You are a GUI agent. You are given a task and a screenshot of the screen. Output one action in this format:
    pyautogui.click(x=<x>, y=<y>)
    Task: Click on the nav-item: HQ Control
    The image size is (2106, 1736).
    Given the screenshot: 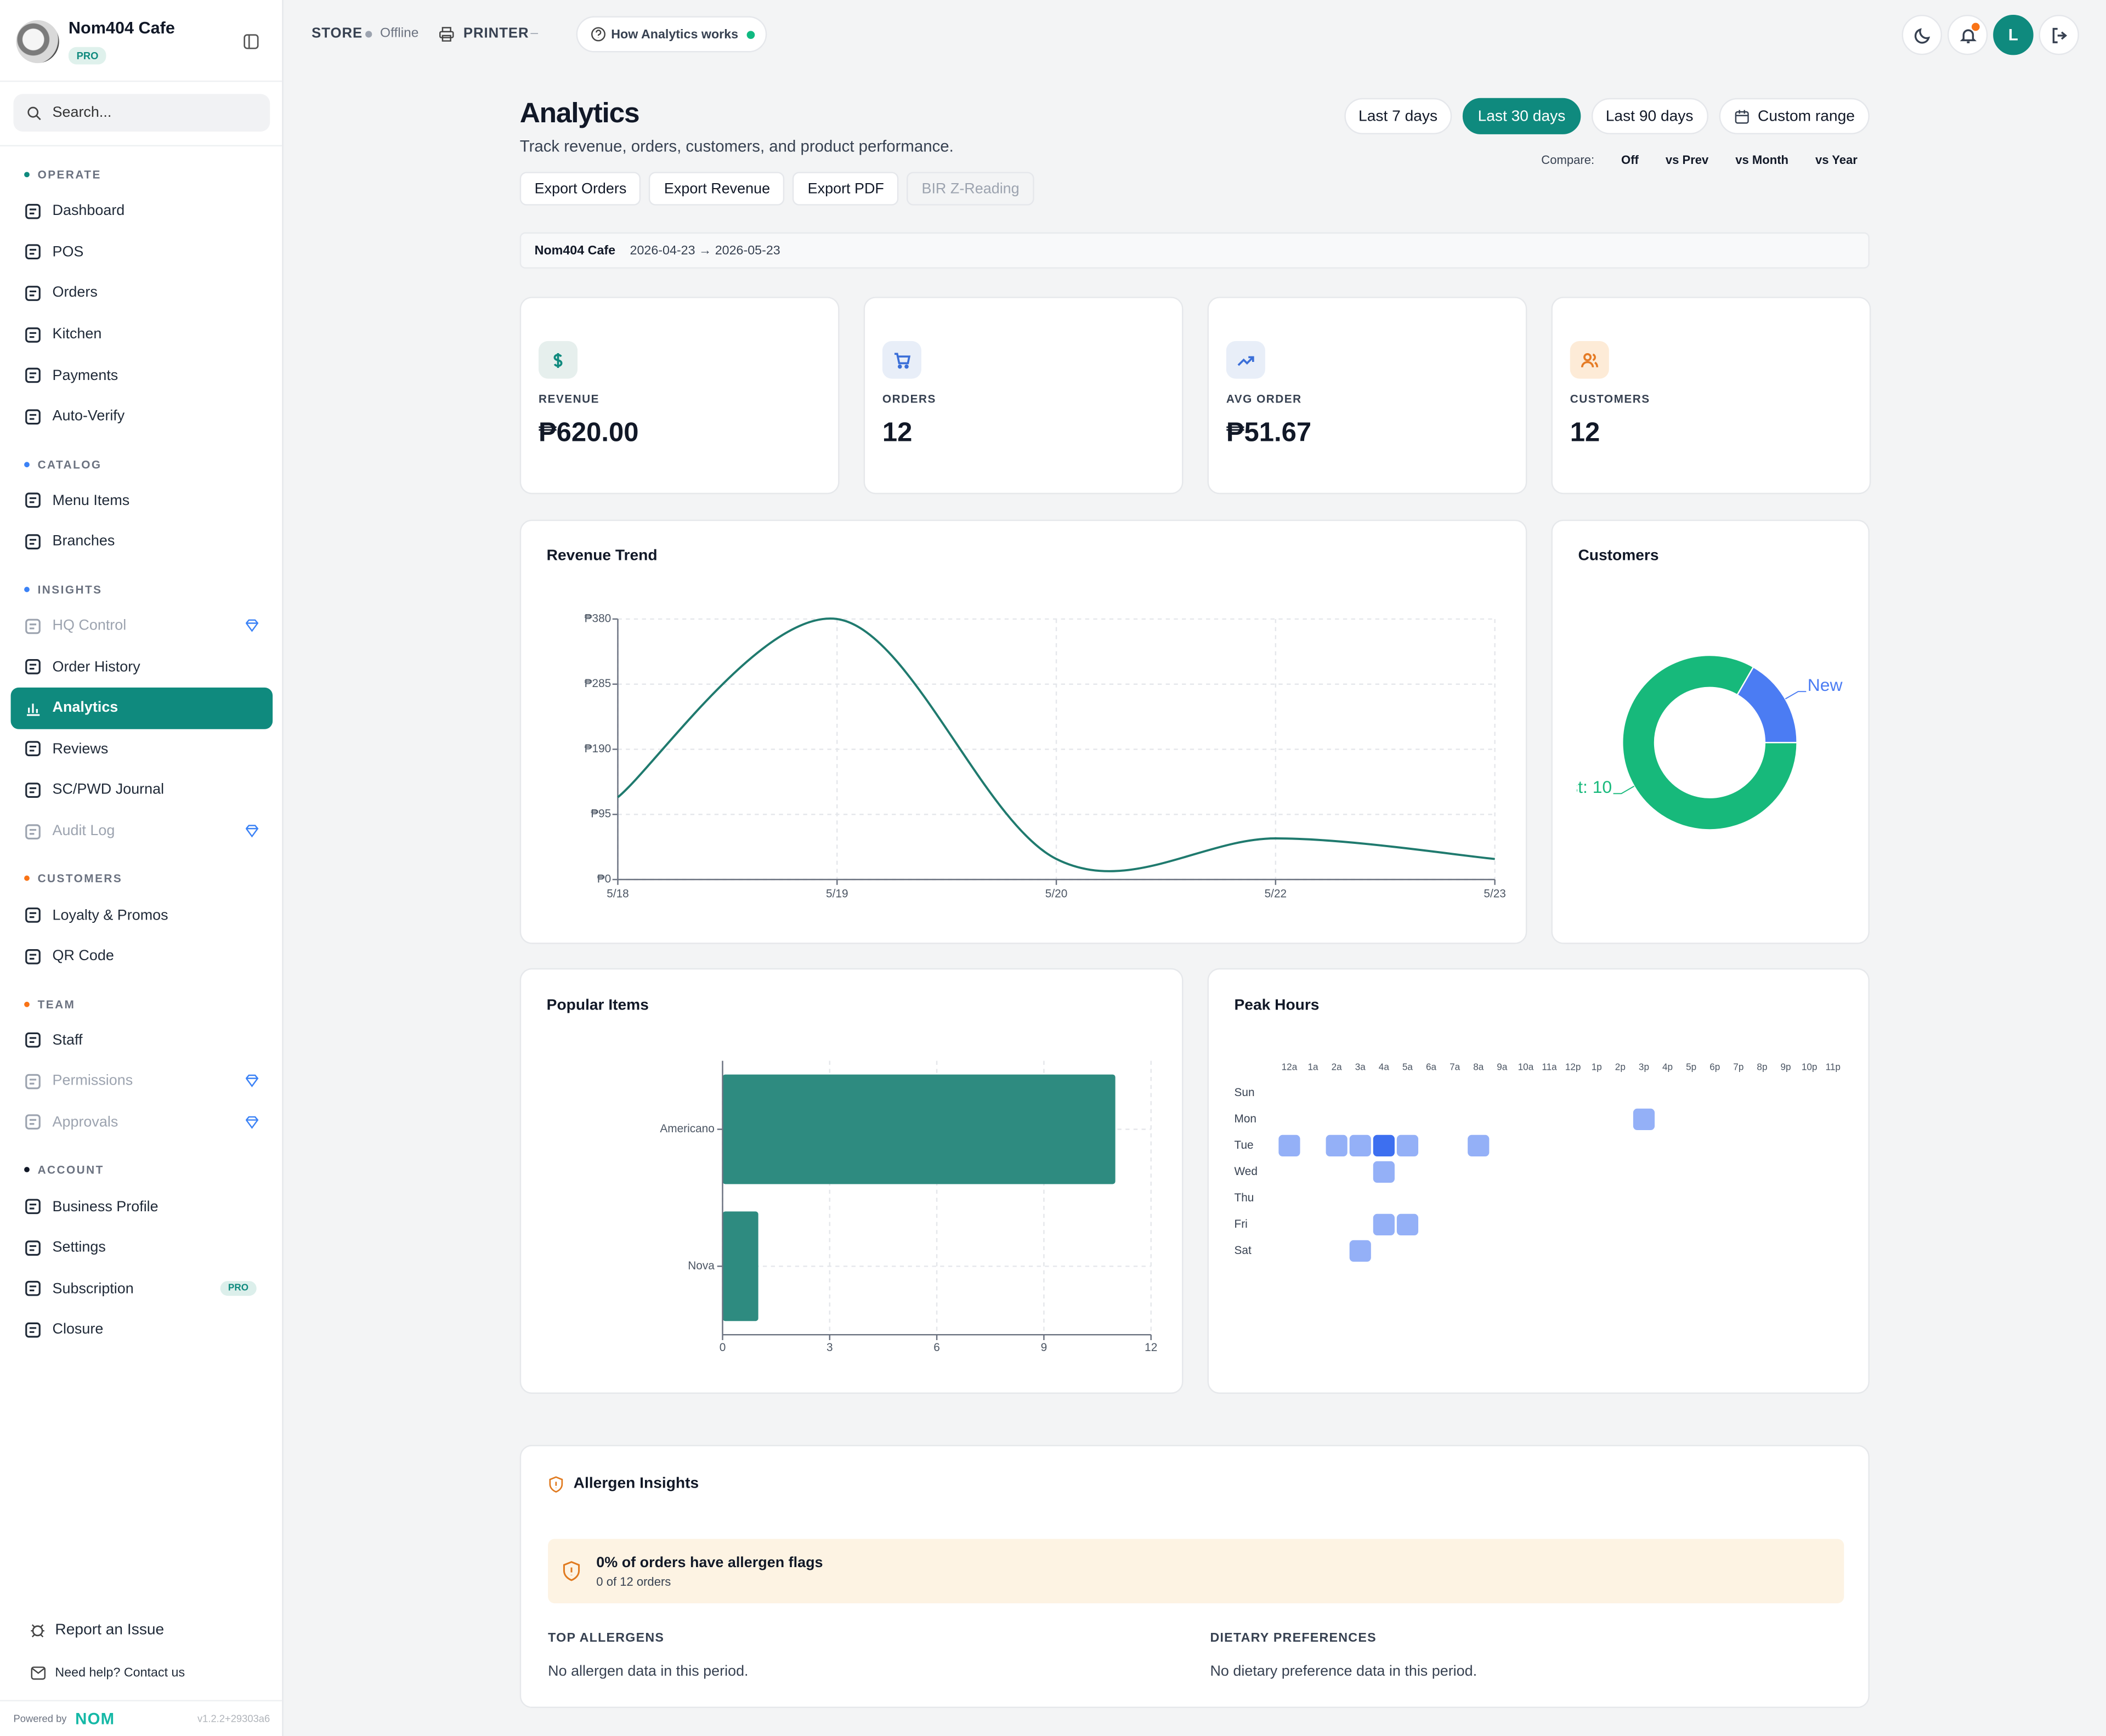 What is the action you would take?
    pyautogui.click(x=142, y=625)
    